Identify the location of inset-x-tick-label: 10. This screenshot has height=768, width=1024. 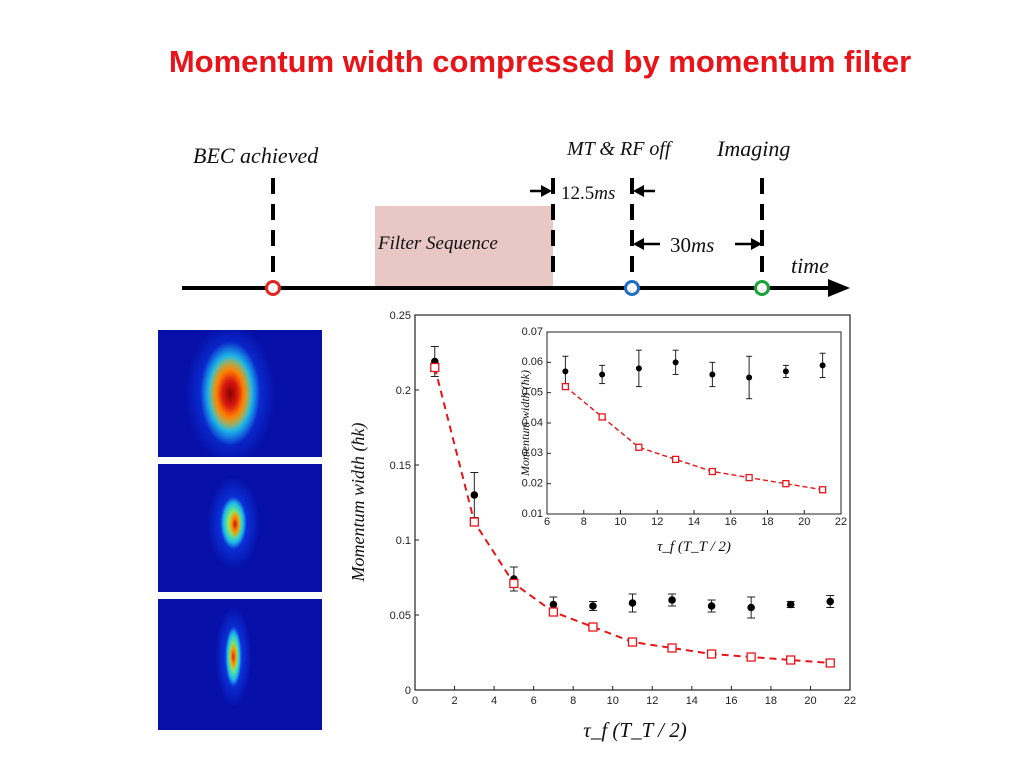
(620, 522).